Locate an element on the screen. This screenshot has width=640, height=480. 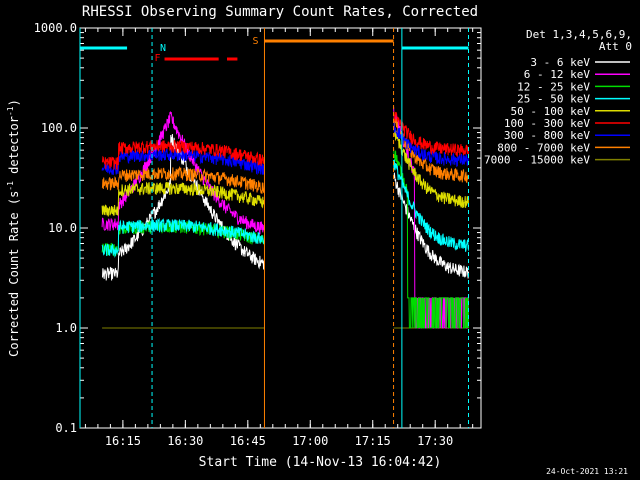
y-tick-label: 10.0 is located at coordinates (62, 228).